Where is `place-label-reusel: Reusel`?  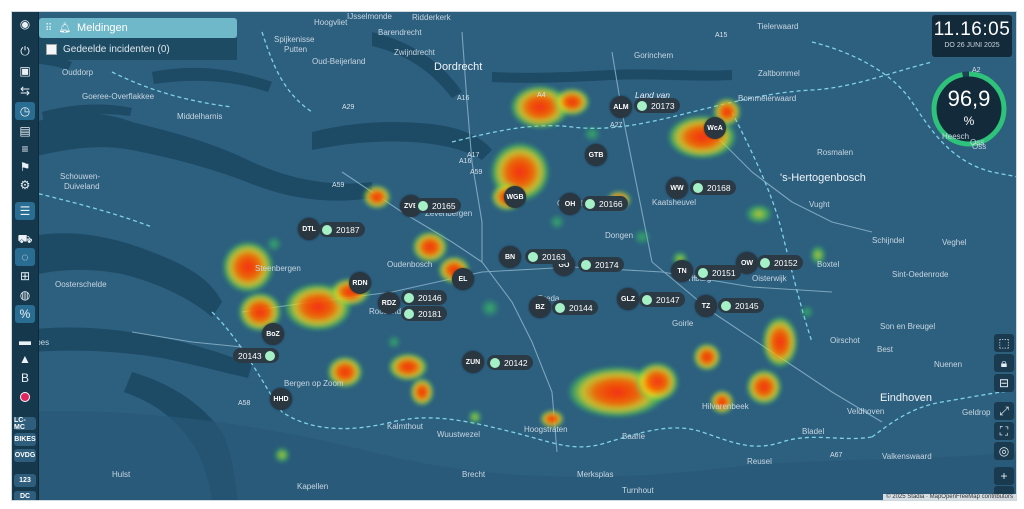 place-label-reusel: Reusel is located at coordinates (759, 461).